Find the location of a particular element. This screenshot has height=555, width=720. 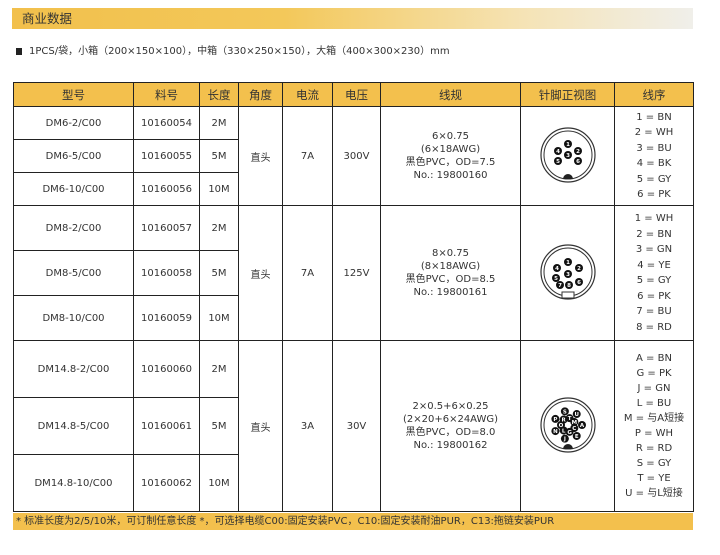

spec-line: No.: 19800162 is located at coordinates (450, 445).